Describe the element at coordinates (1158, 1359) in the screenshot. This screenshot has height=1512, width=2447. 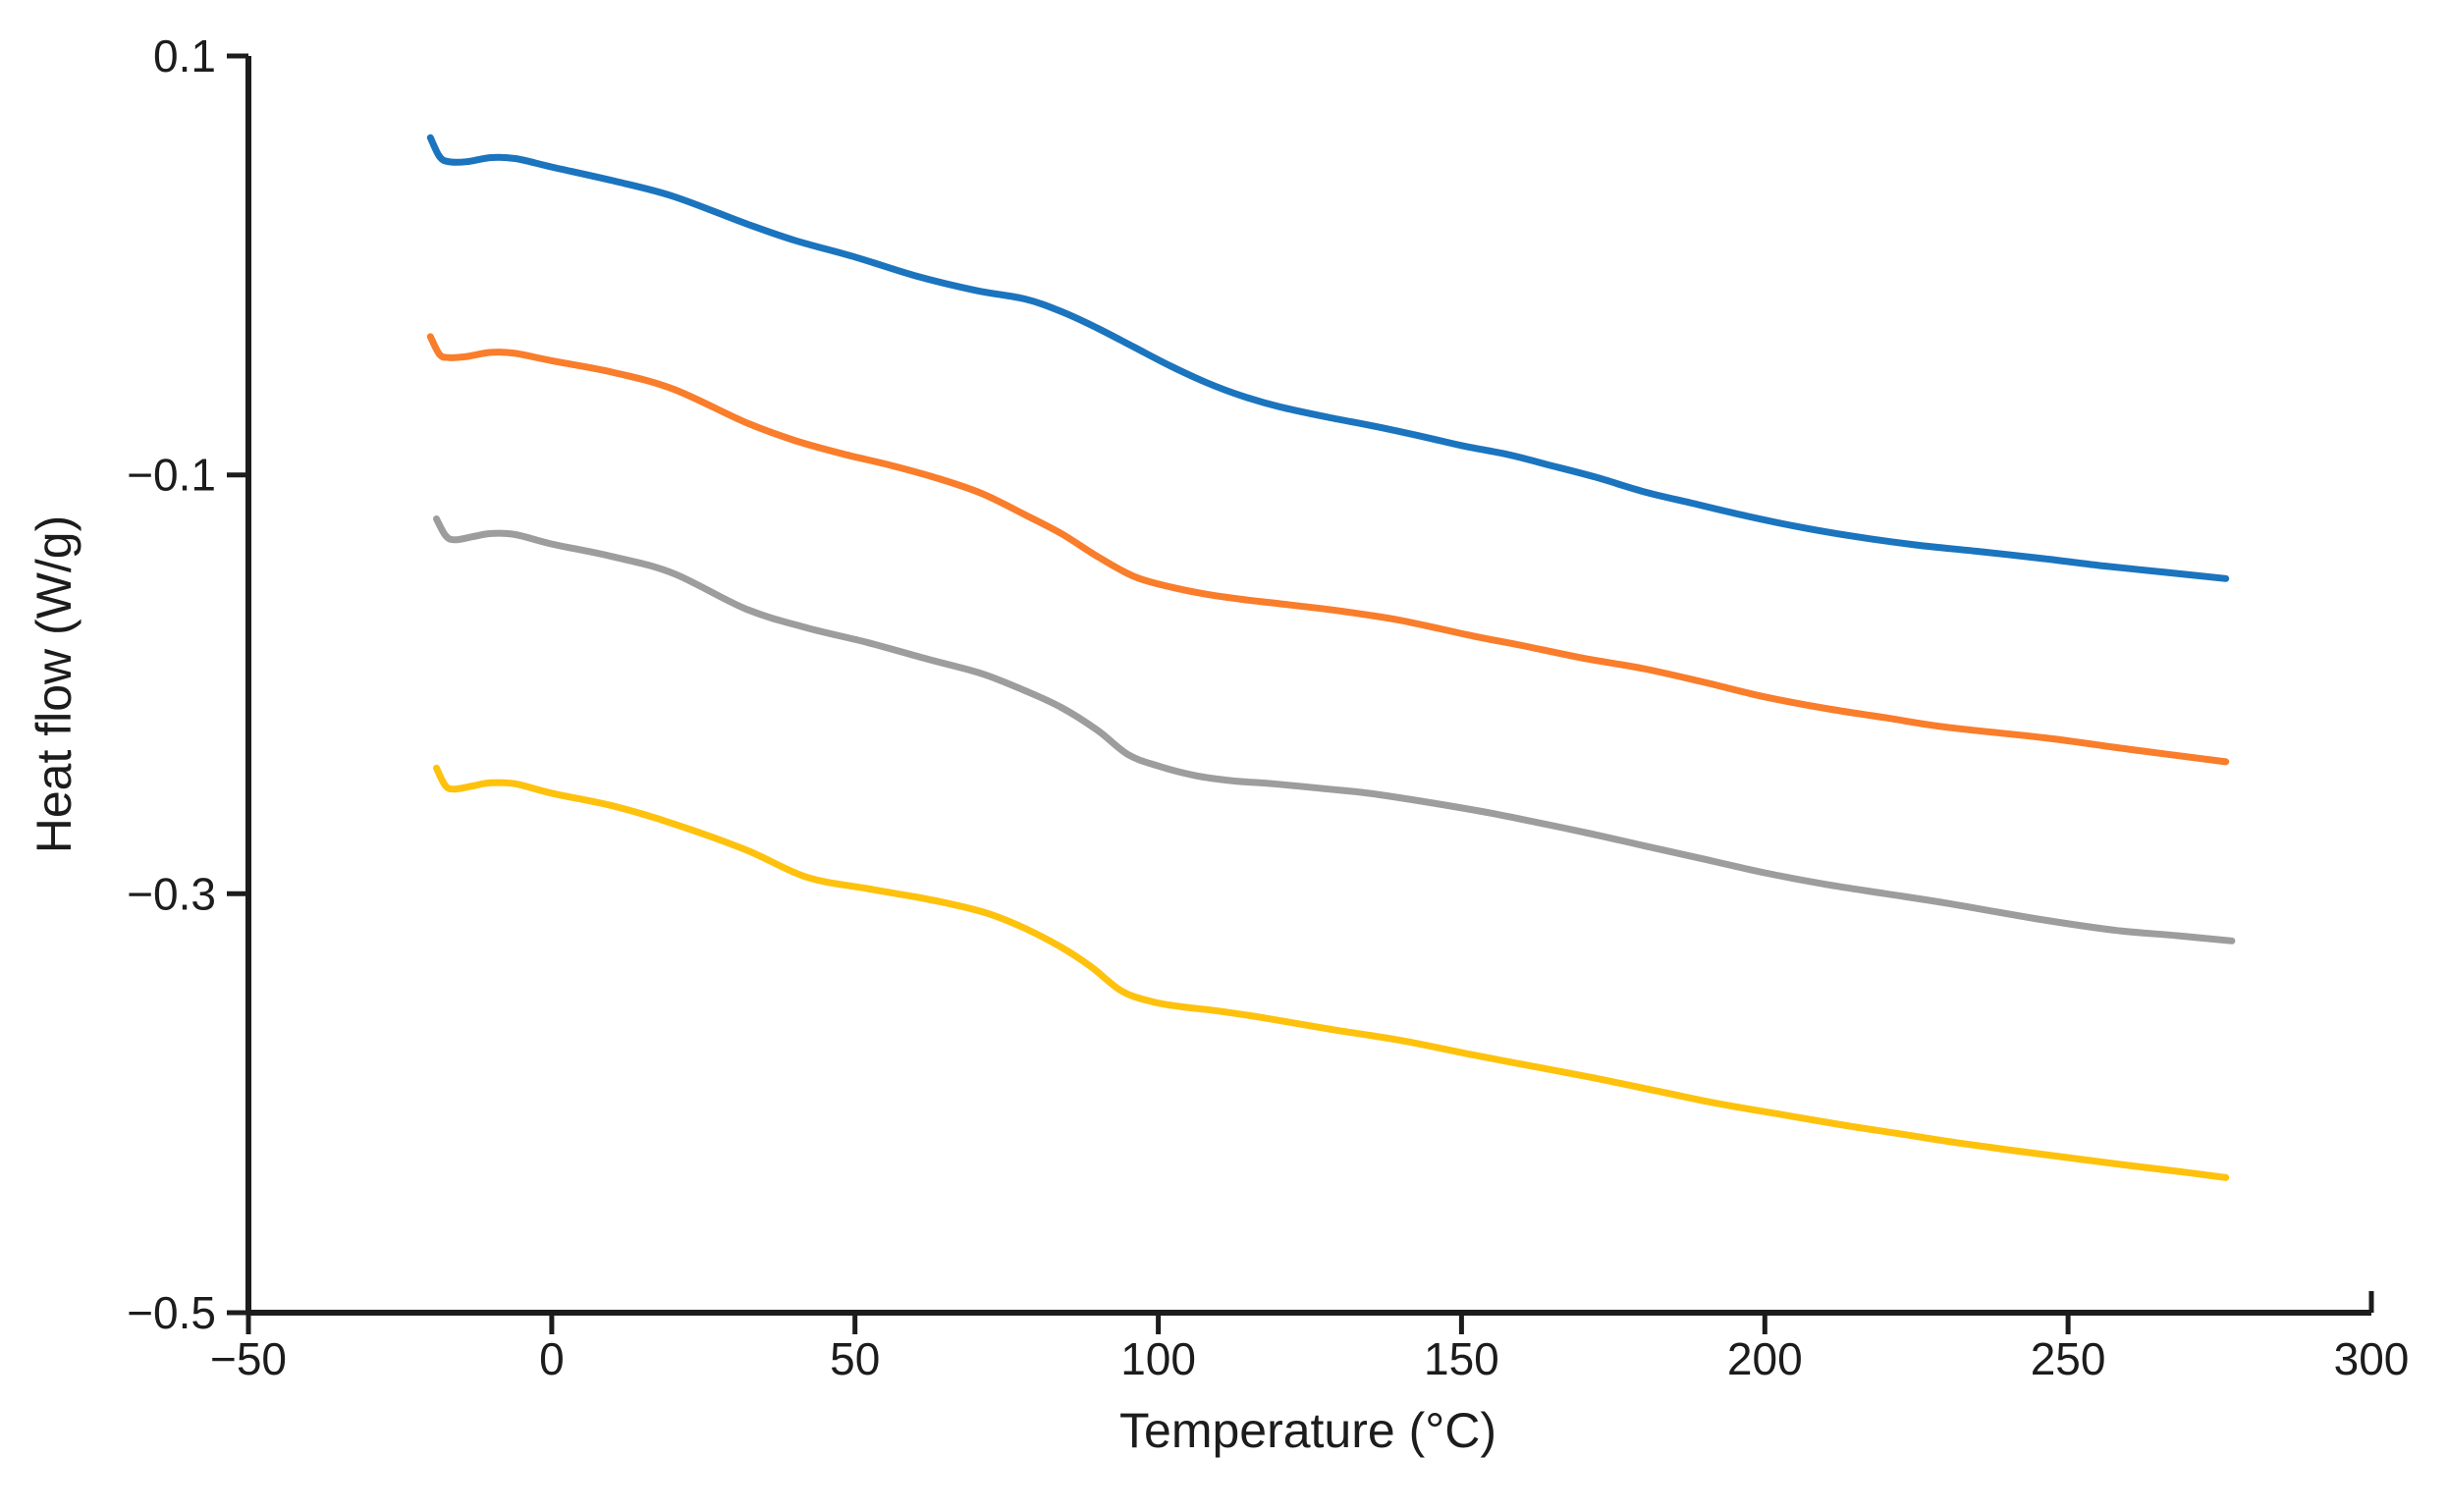
I see `x-tick-label: 100` at that location.